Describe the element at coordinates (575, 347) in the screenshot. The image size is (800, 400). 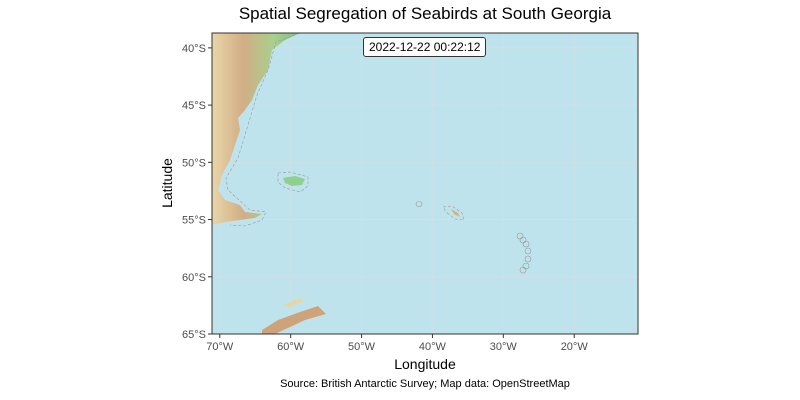
I see `x-tick-label: 20°W` at that location.